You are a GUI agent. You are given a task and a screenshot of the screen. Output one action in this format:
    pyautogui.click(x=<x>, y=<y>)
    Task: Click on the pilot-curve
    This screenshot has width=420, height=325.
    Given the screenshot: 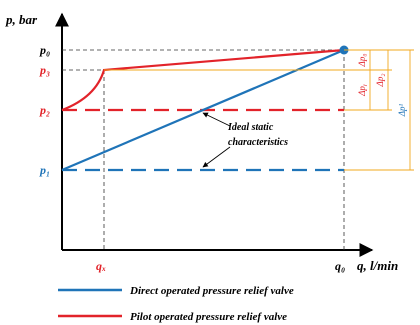 What is the action you would take?
    pyautogui.click(x=203, y=80)
    